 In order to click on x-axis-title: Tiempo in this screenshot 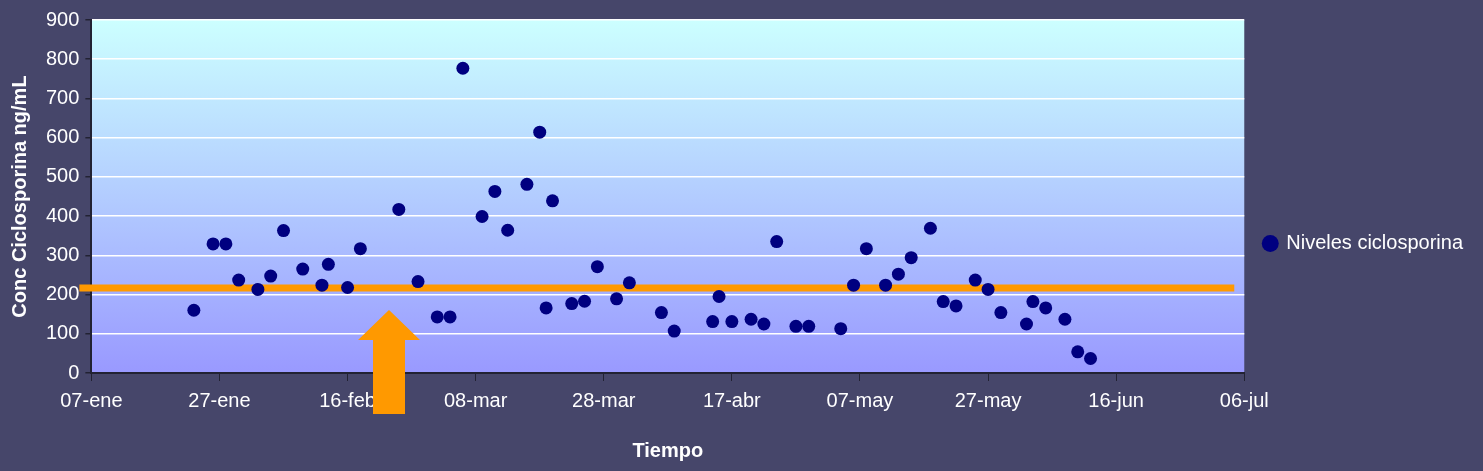, I will do `click(668, 449)`.